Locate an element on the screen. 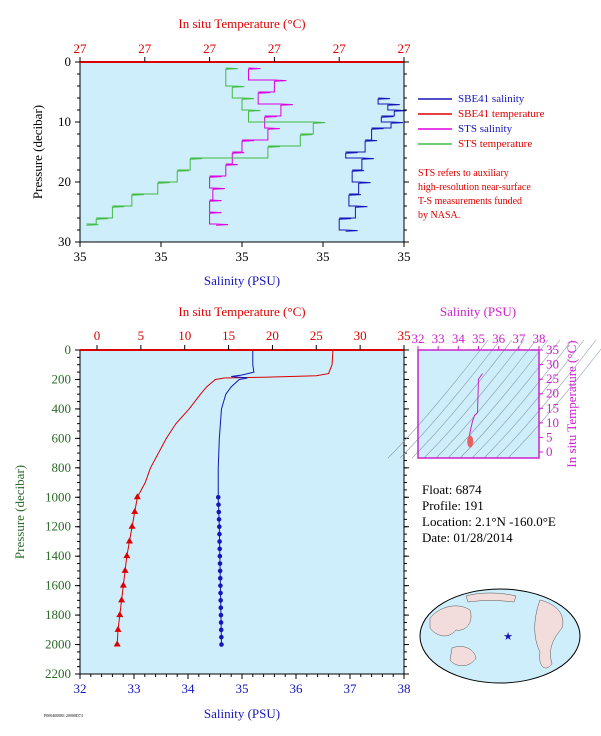  bottom-panel-bottom-tick-label: 38 is located at coordinates (404, 688).